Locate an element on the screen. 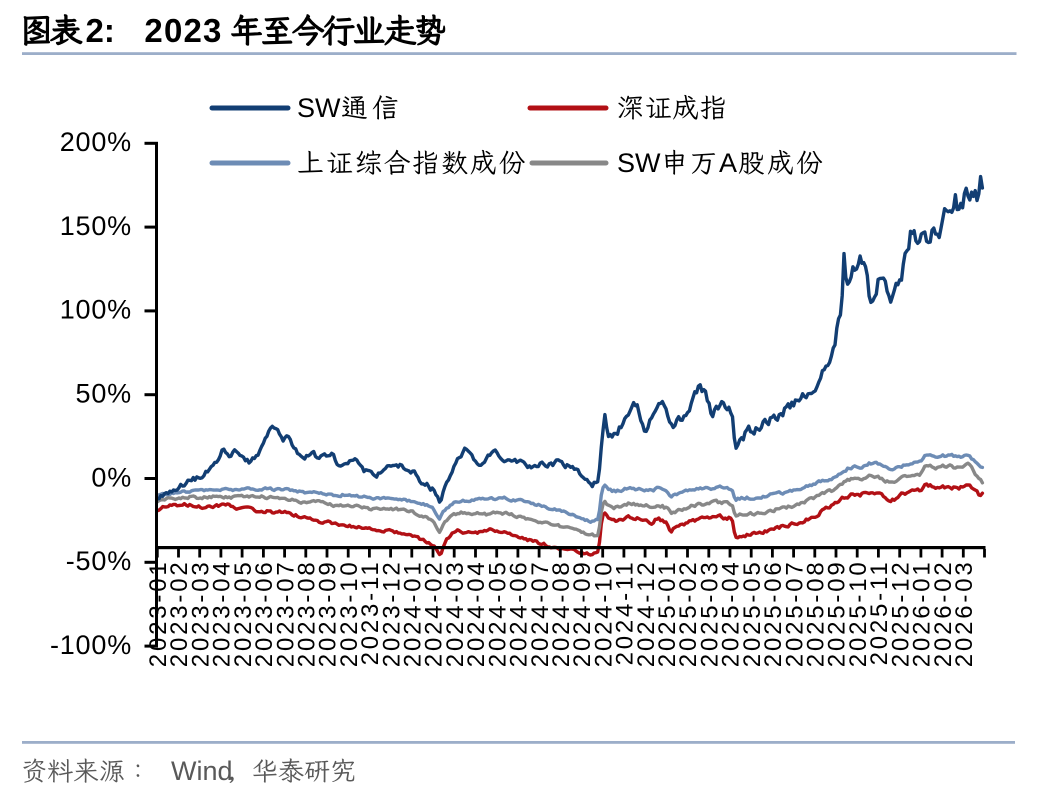 Image resolution: width=1048 pixels, height=792 pixels. svg-text: 2: is located at coordinates (100, 30).